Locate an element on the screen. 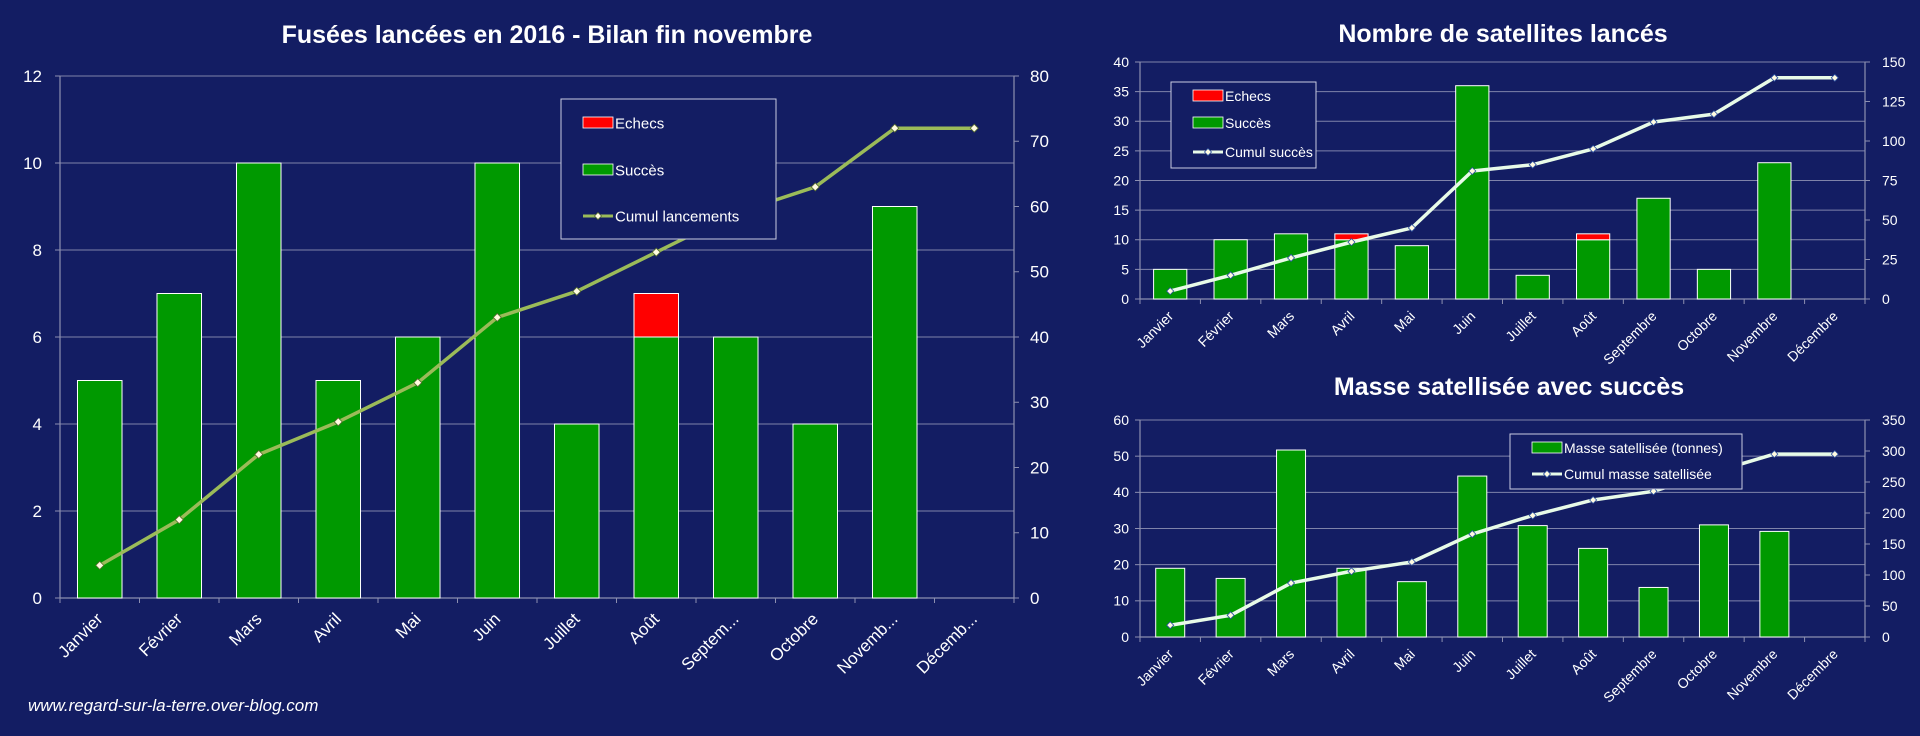  y-tick-label: 35 is located at coordinates (1121, 92).